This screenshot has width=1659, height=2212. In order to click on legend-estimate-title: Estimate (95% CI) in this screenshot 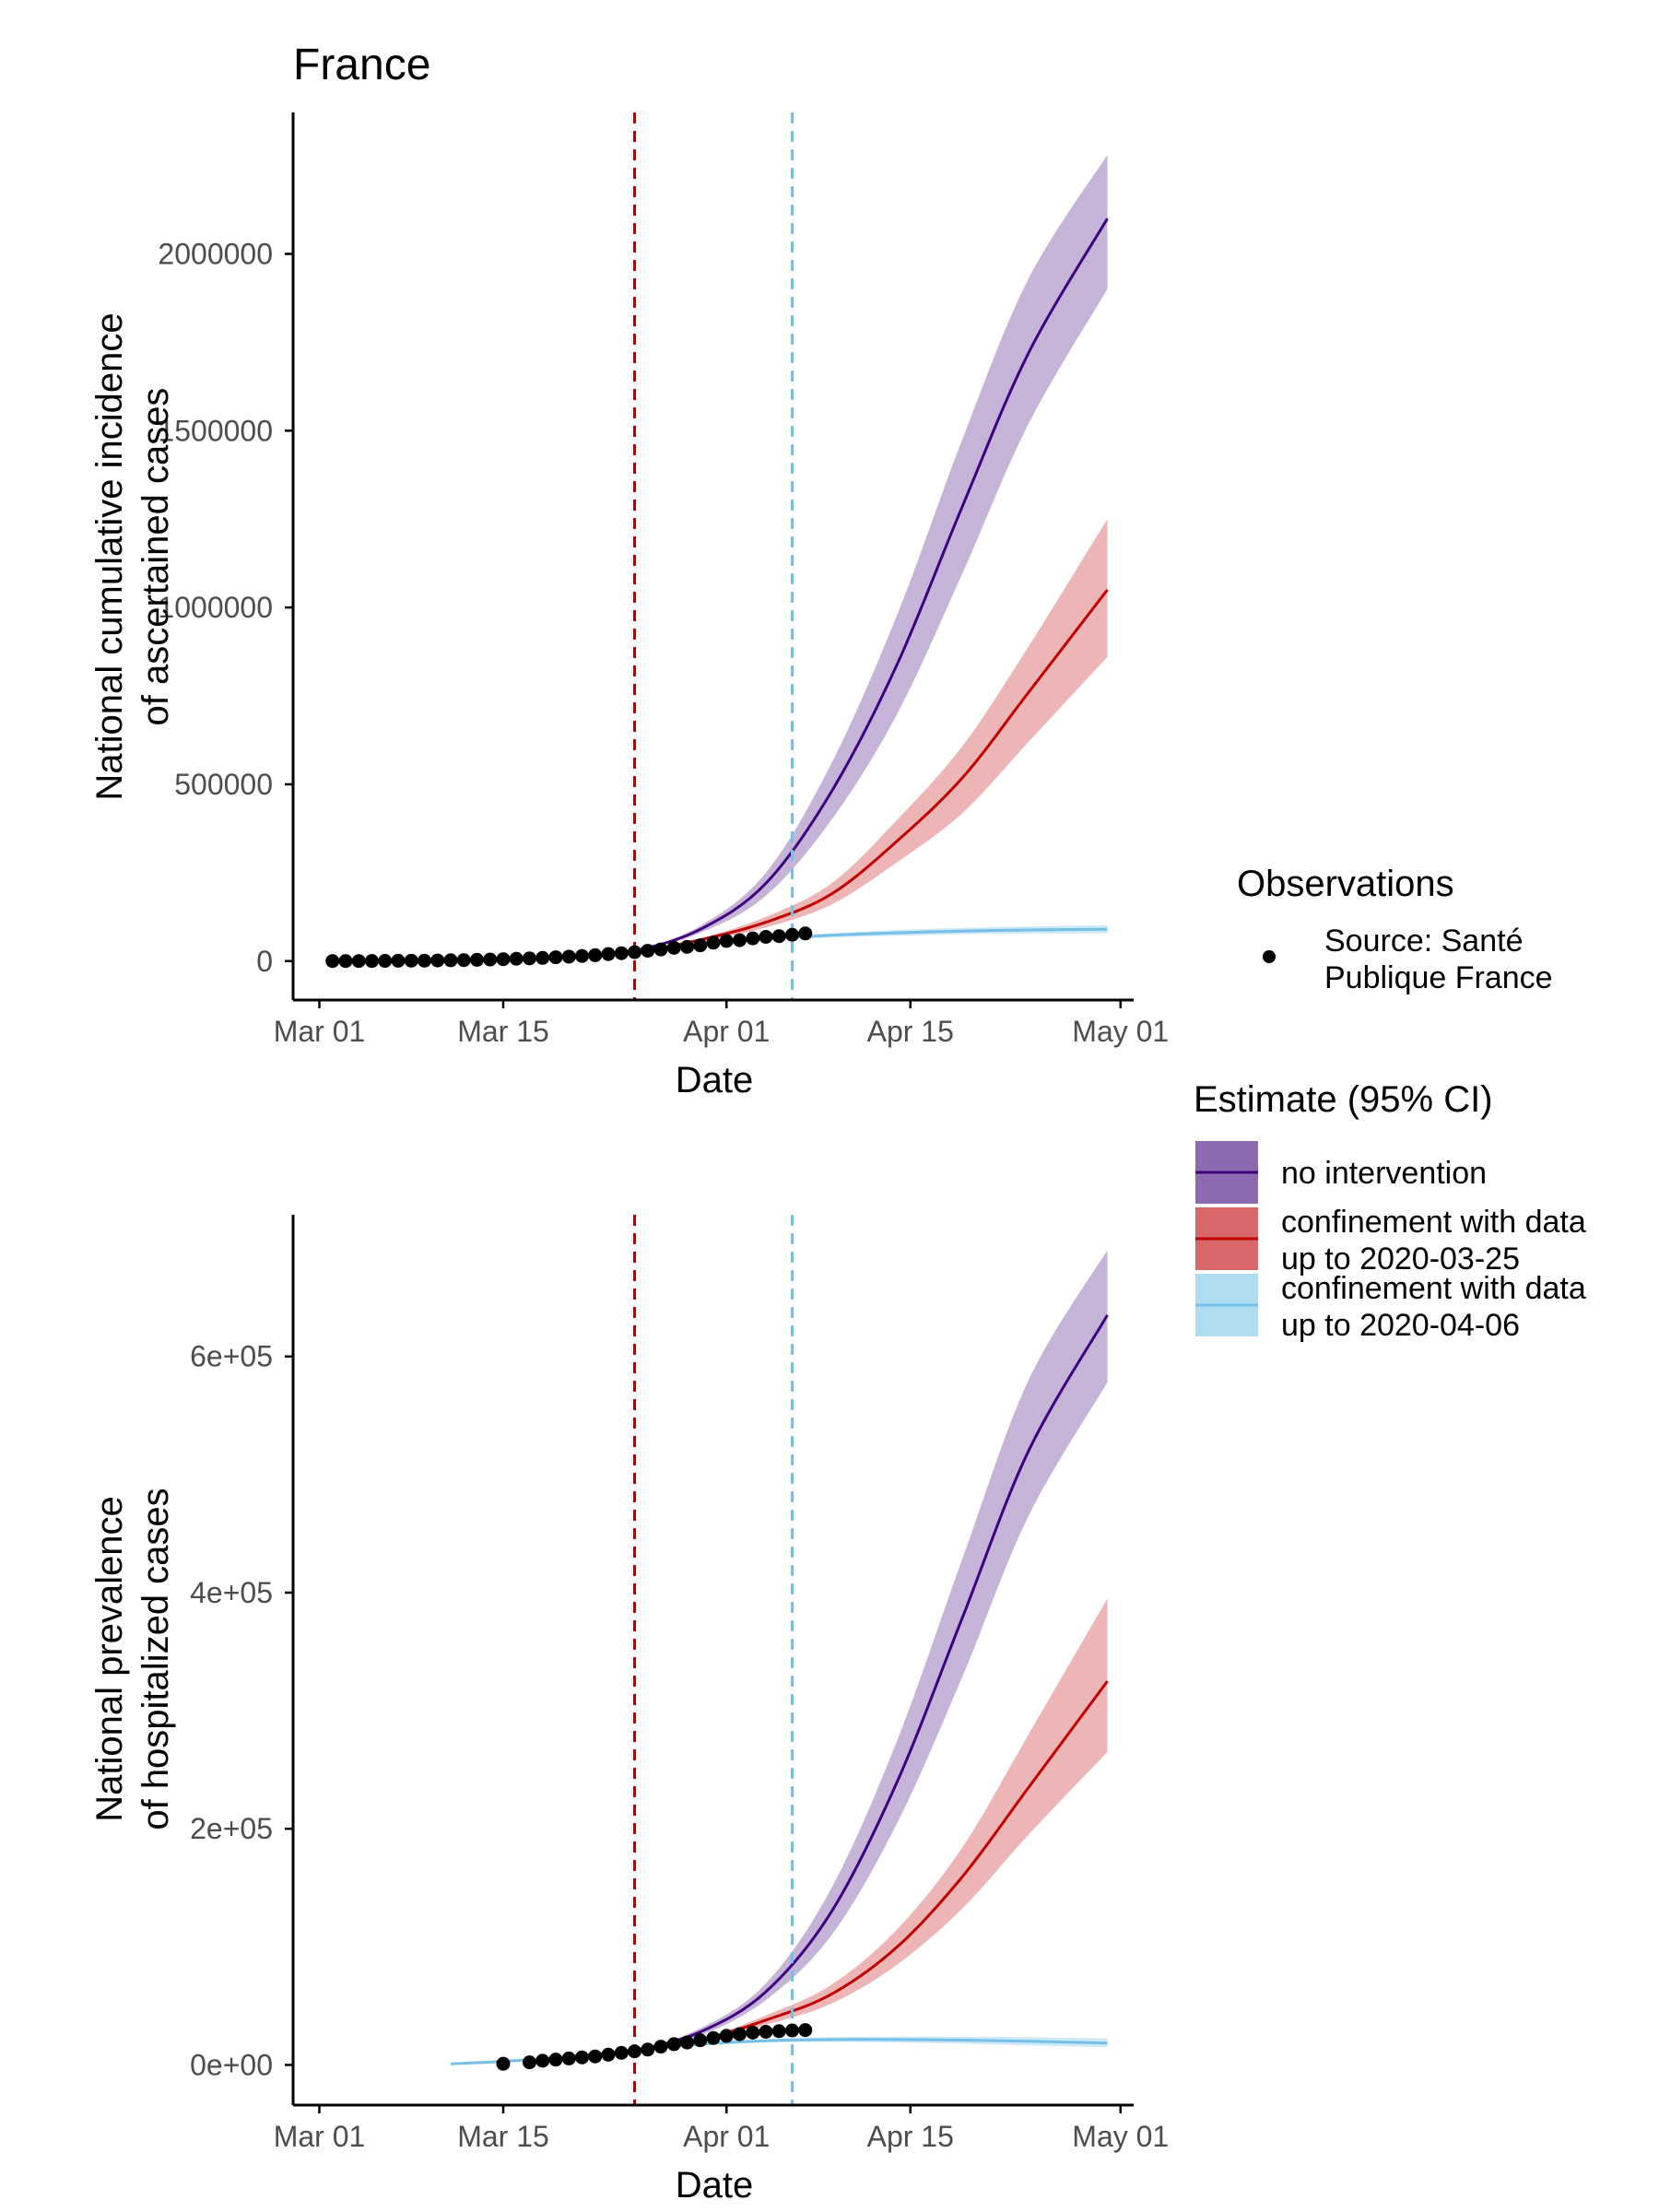, I will do `click(1343, 1099)`.